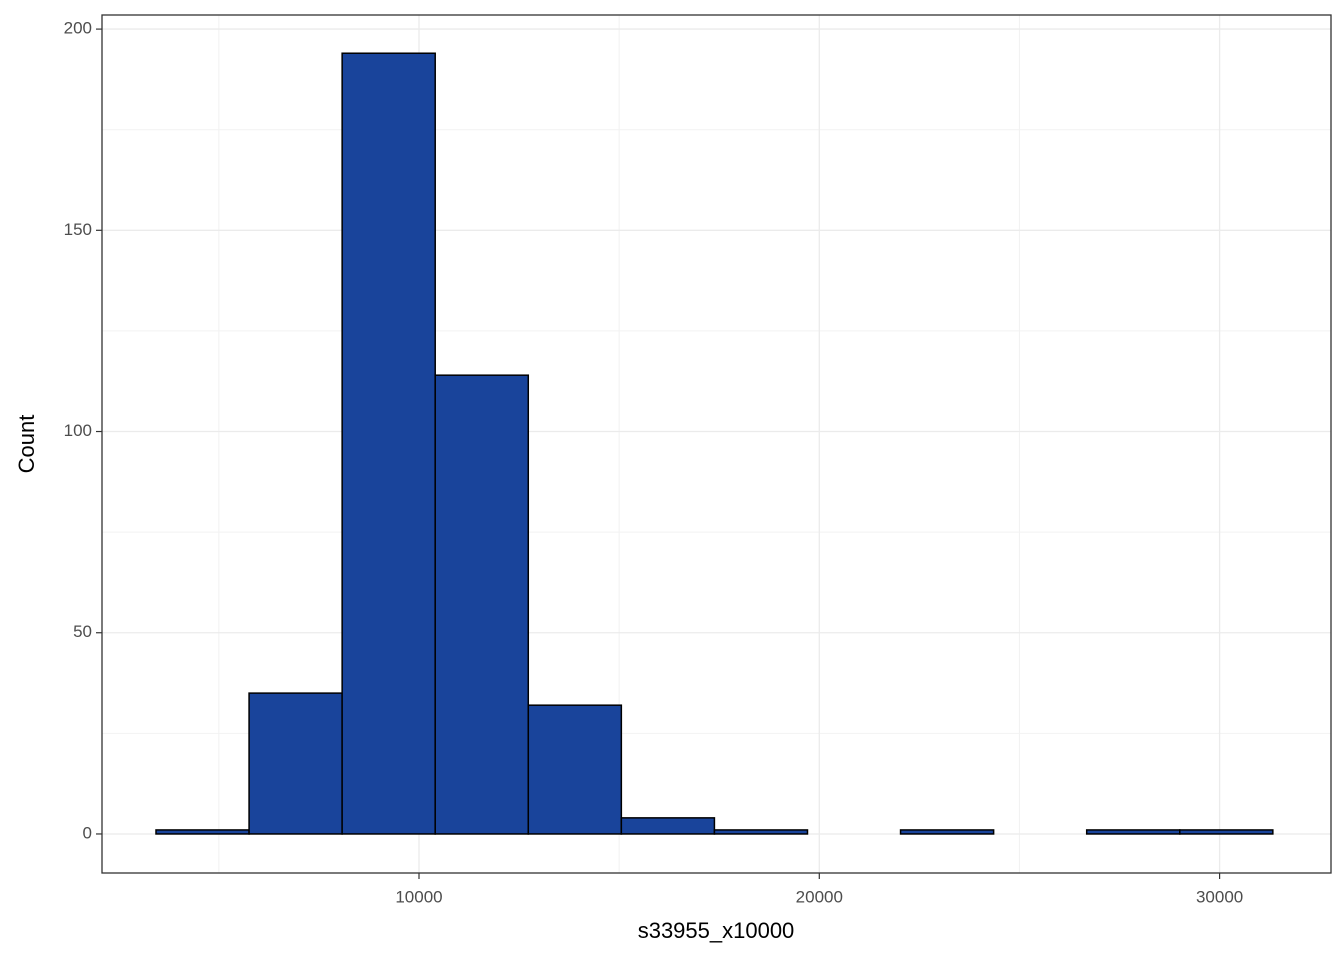  I want to click on x-tick-label: 20000, so click(819, 896).